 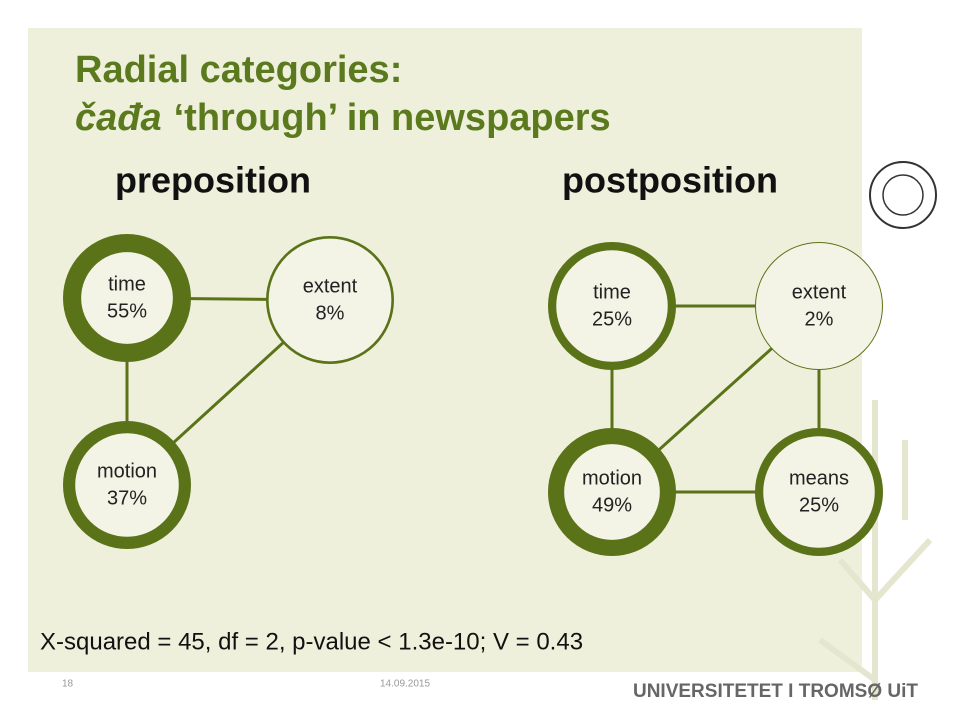 I want to click on university-seal, so click(x=903, y=195).